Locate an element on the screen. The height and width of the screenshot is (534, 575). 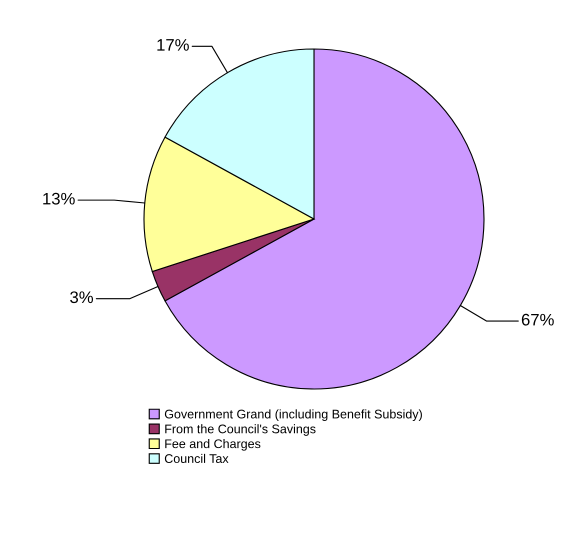
legend-label: Government Grand (including Benefit Subsidy) is located at coordinates (293, 415).